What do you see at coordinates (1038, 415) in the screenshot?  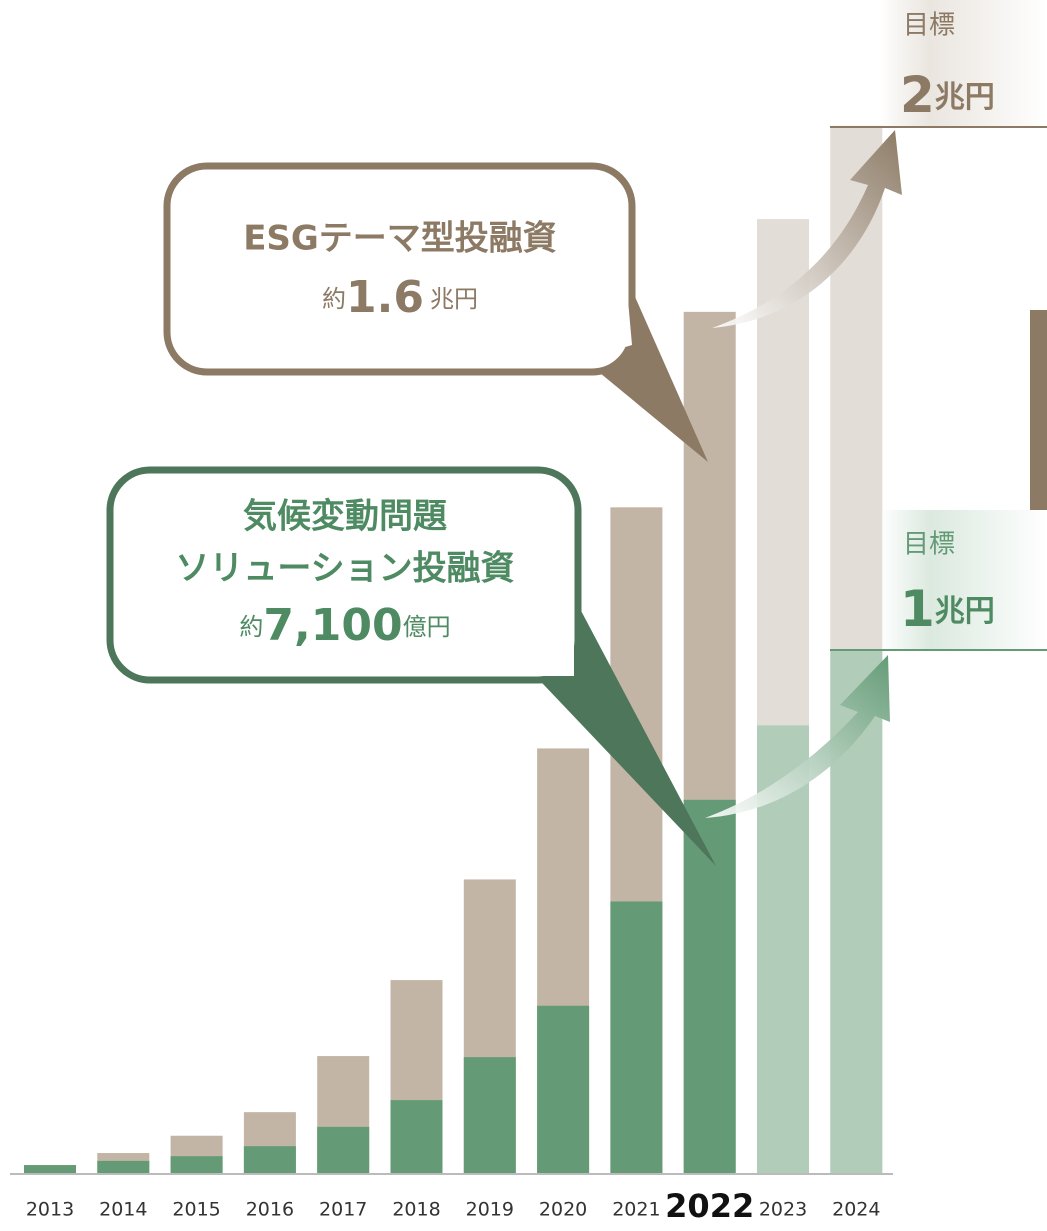 I see `decor` at bounding box center [1038, 415].